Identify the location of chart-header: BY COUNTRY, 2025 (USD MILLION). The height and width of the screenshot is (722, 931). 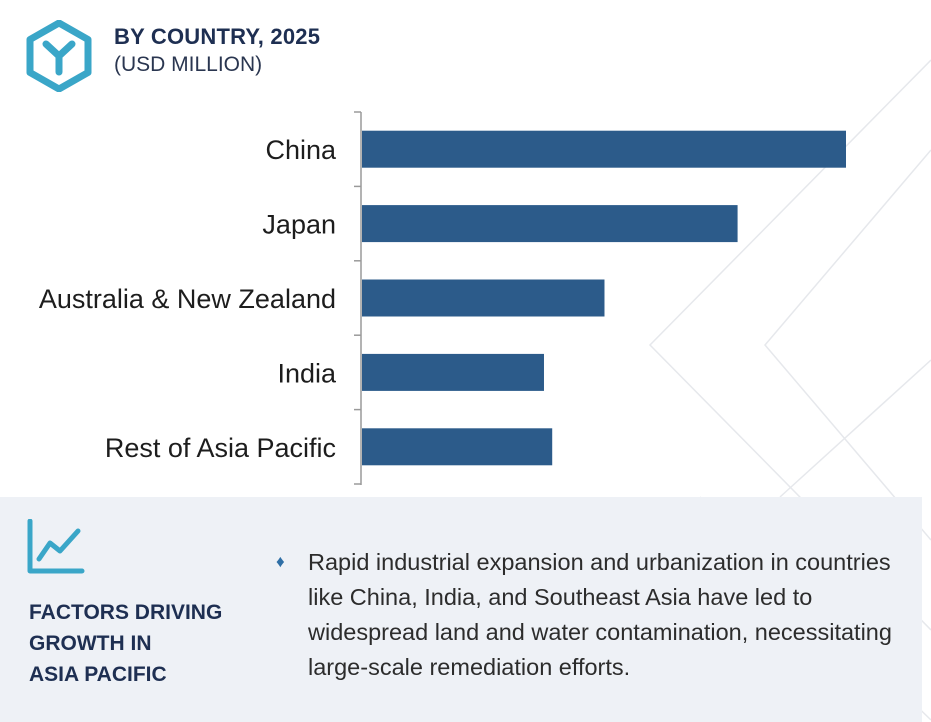
(217, 50).